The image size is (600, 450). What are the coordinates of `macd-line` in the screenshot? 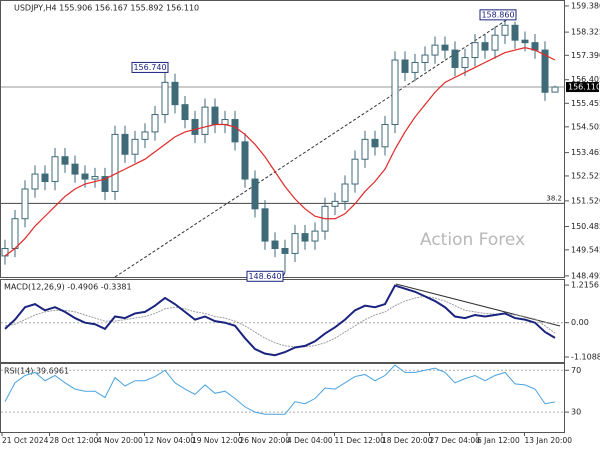 It's located at (280, 320).